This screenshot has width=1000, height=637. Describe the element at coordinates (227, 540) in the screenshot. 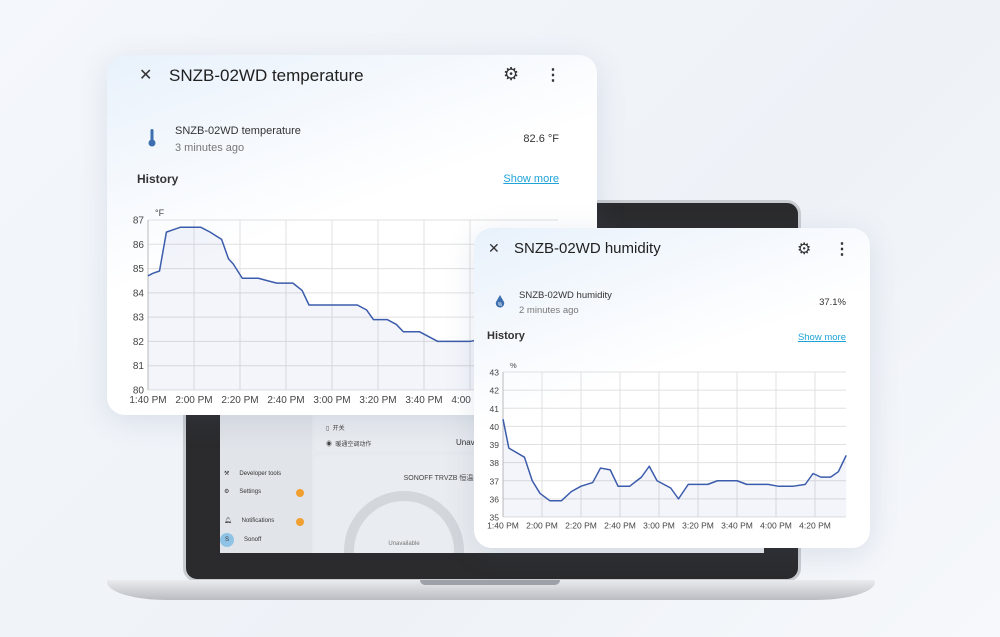

I see `avatar: S` at that location.